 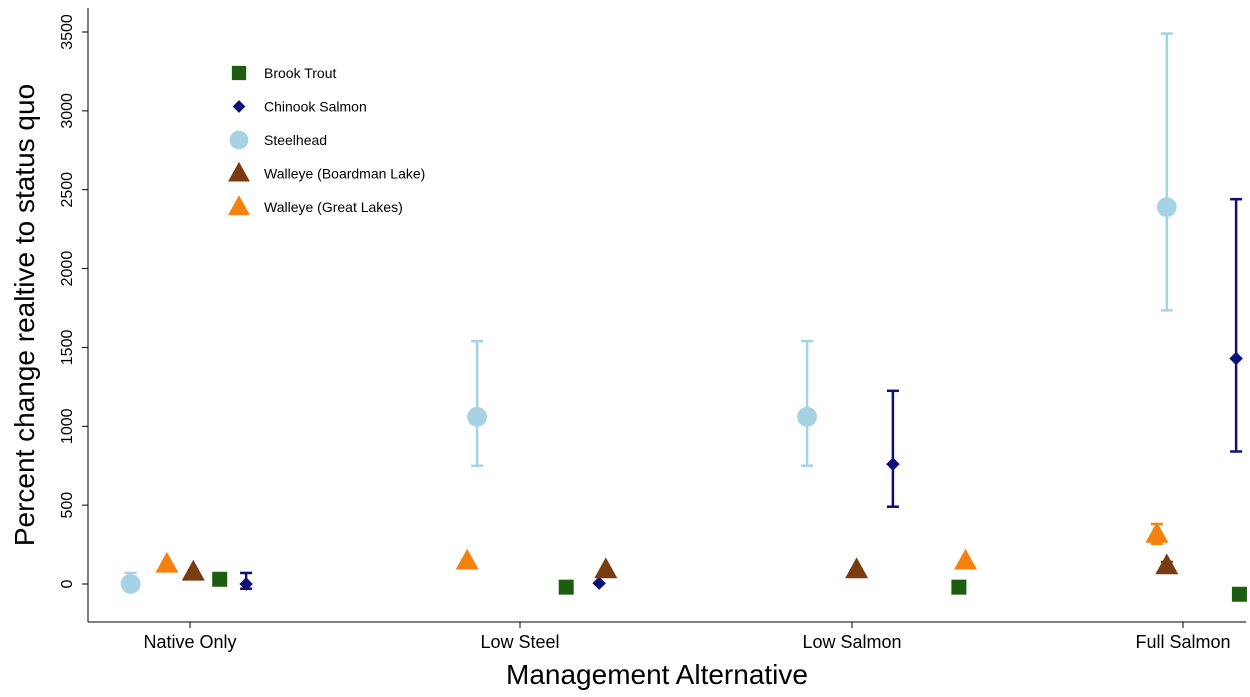 I want to click on legend-item: Steelhead, so click(x=278, y=140).